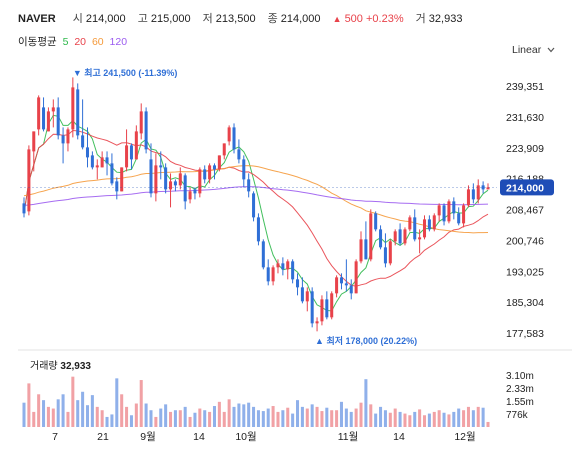 The height and width of the screenshot is (452, 572). Describe the element at coordinates (520, 402) in the screenshot. I see `volume-tick-label: 1.55m` at that location.